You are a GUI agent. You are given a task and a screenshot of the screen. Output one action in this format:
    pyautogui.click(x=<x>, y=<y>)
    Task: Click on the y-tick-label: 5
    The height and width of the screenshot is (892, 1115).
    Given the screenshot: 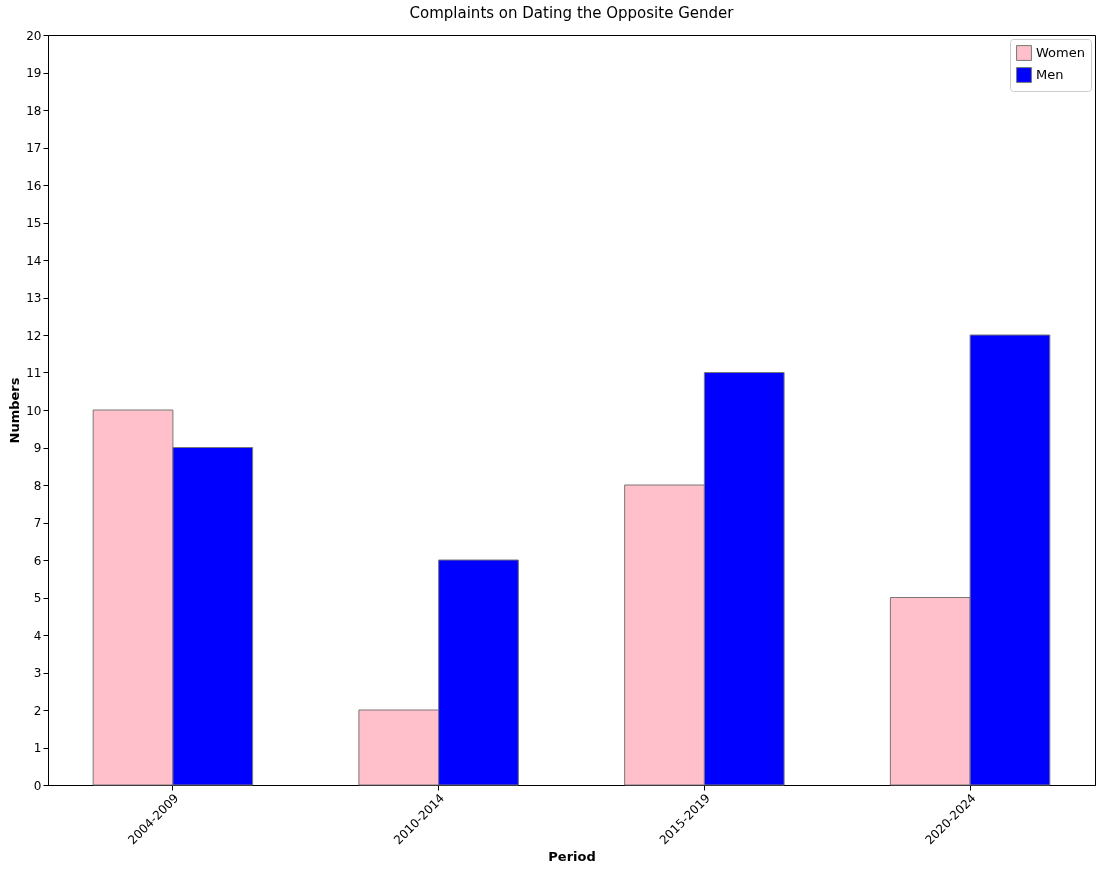 What is the action you would take?
    pyautogui.click(x=37, y=598)
    